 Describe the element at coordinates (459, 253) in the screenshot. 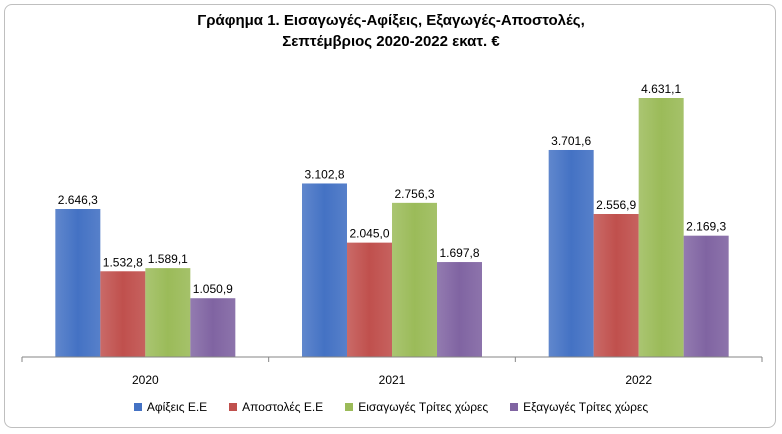

I see `data-label: 1.697,8` at that location.